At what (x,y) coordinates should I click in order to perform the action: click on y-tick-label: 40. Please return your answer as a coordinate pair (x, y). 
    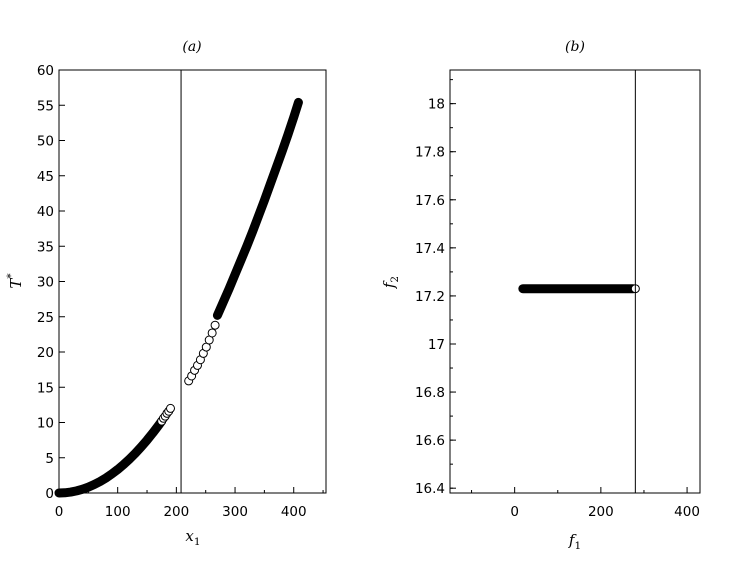
    Looking at the image, I should click on (45, 212).